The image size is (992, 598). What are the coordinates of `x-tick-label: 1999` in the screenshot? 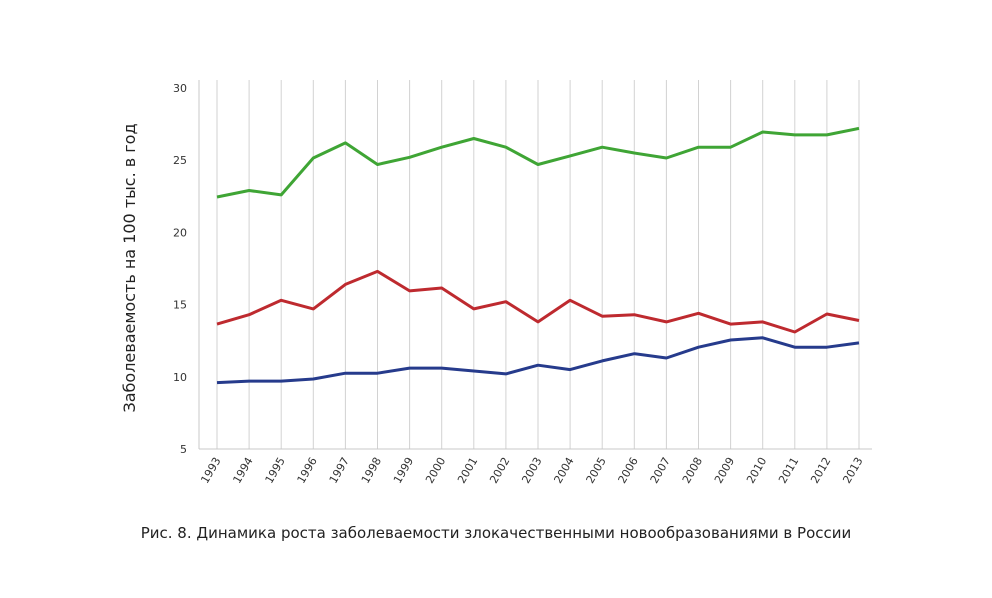 It's located at (403, 470).